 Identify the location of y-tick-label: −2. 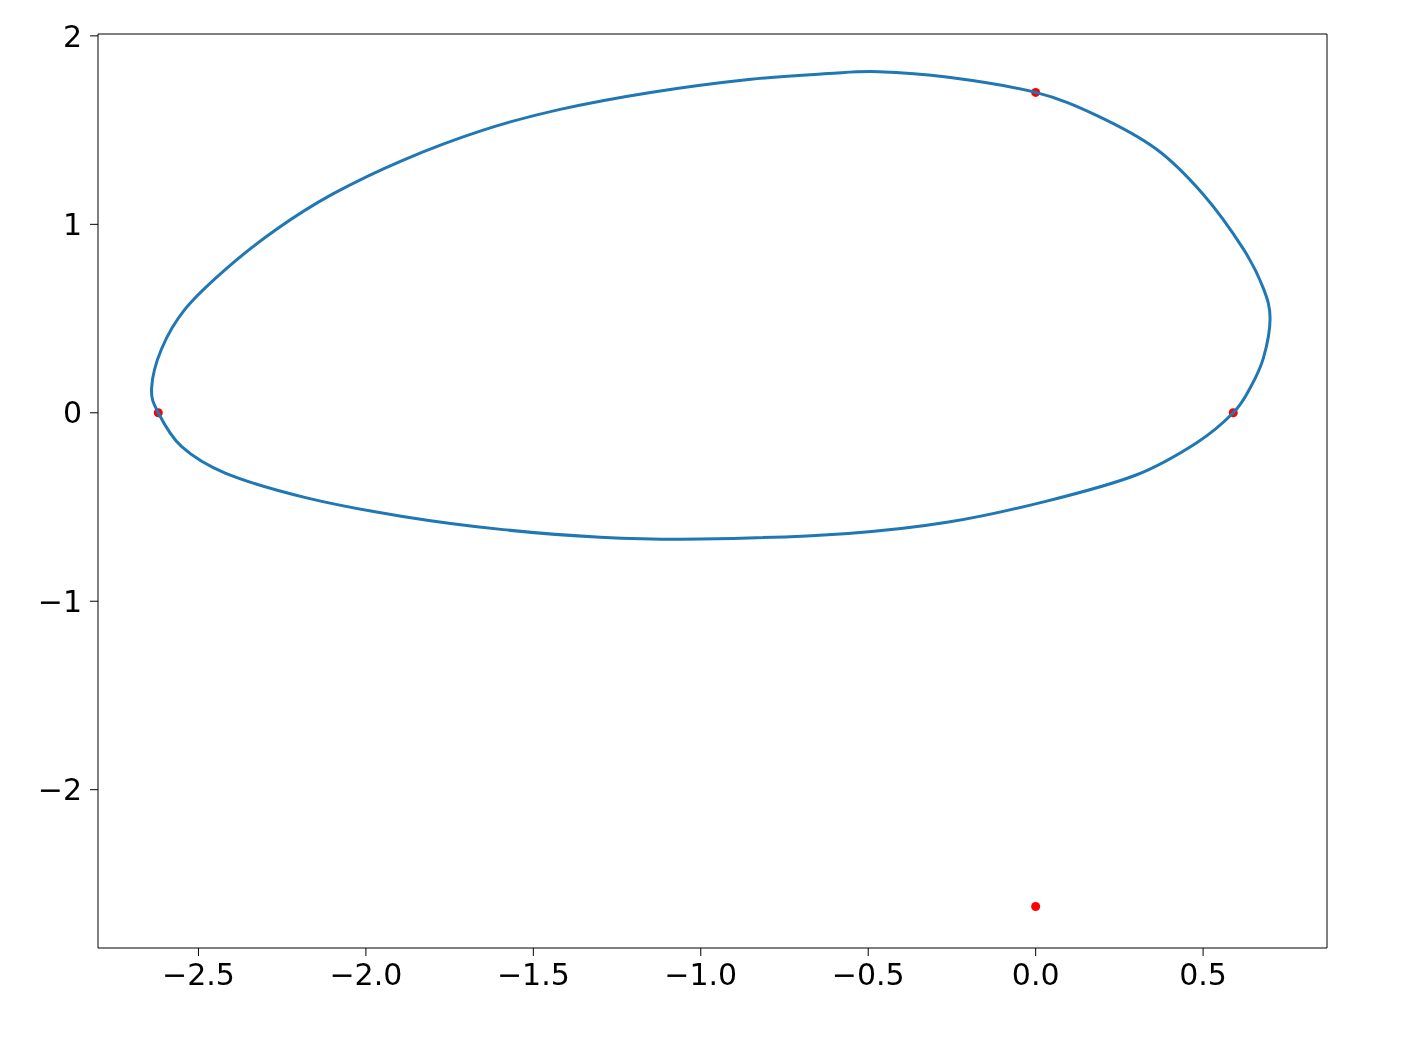
(59, 790).